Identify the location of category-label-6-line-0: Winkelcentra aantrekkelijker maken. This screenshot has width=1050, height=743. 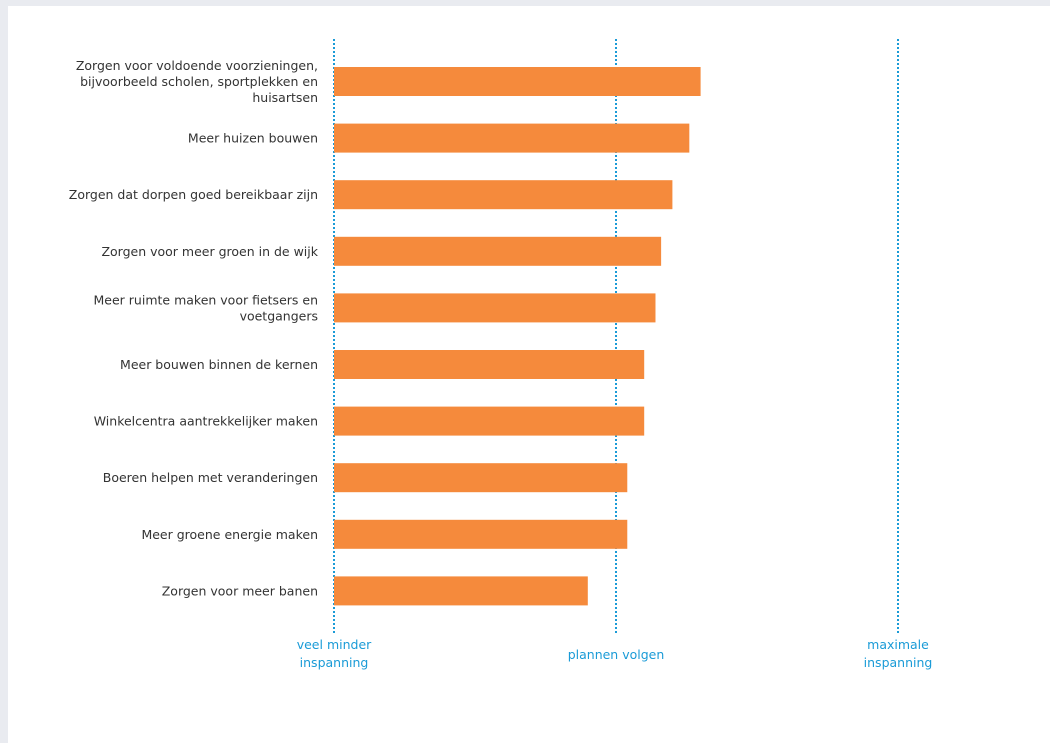
(206, 421).